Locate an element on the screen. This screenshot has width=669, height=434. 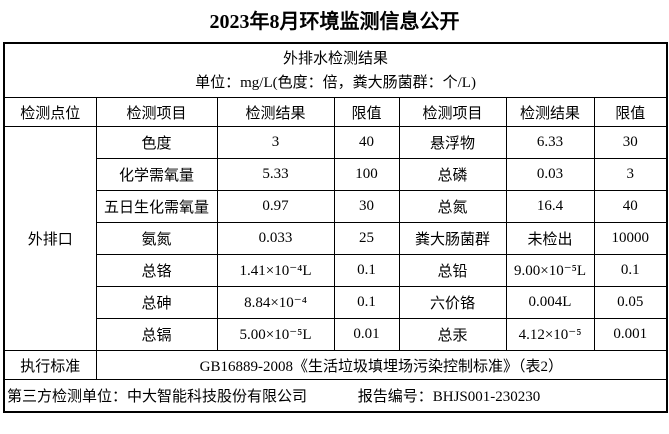
result-cell: 8.84×10⁻⁴ is located at coordinates (275, 302).